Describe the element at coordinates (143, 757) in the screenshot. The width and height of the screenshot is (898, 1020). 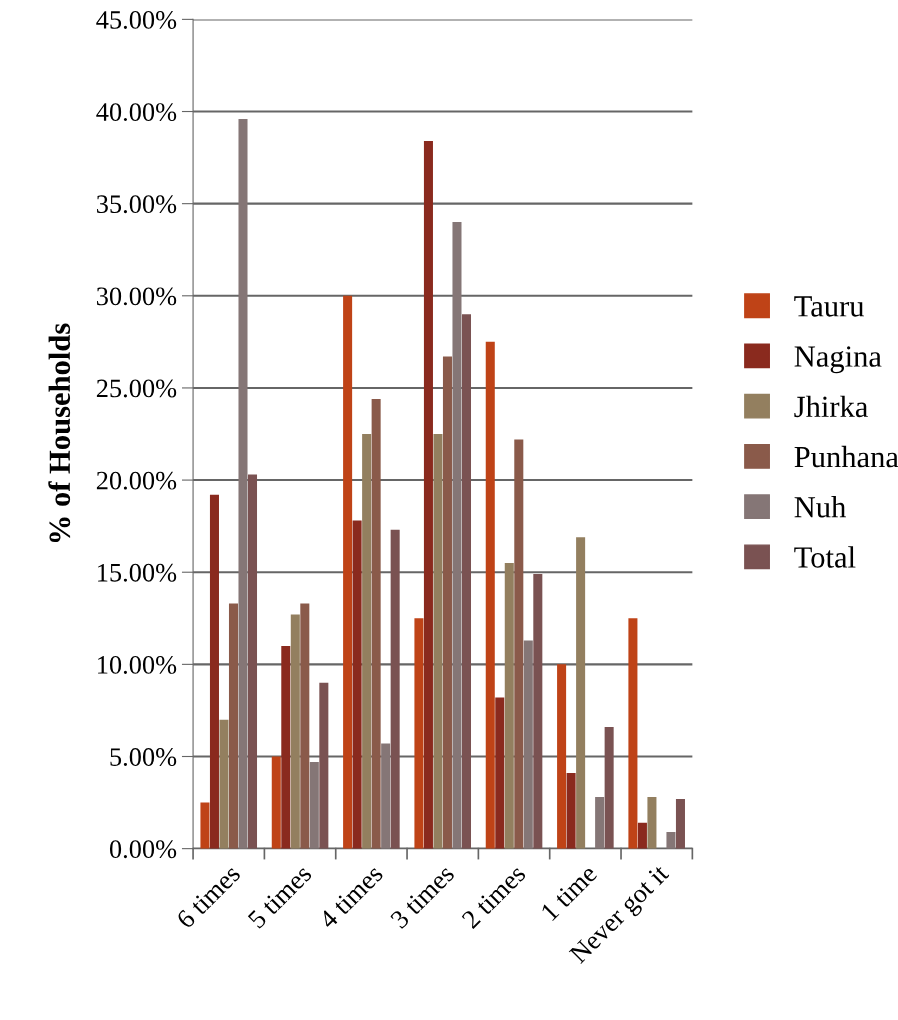
I see `y-tick-label: 5.00%` at that location.